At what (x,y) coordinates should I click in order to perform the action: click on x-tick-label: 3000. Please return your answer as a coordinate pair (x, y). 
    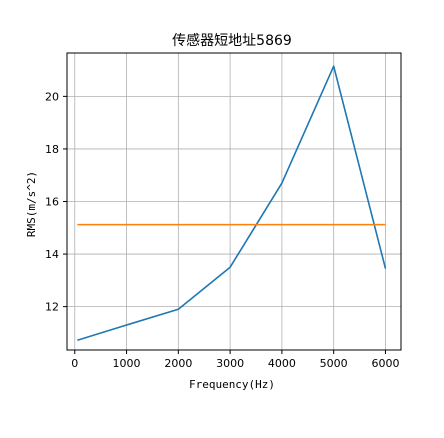
    Looking at the image, I should click on (230, 363).